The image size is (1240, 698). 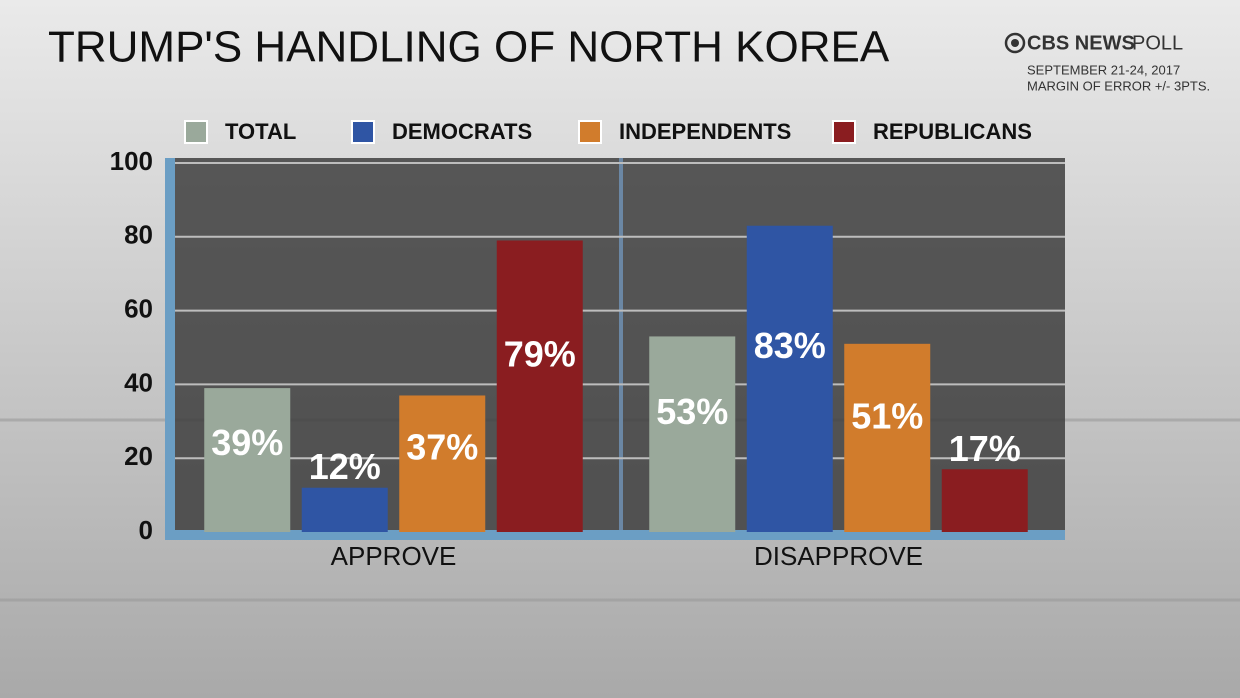 I want to click on value-label: 53%, so click(x=692, y=411).